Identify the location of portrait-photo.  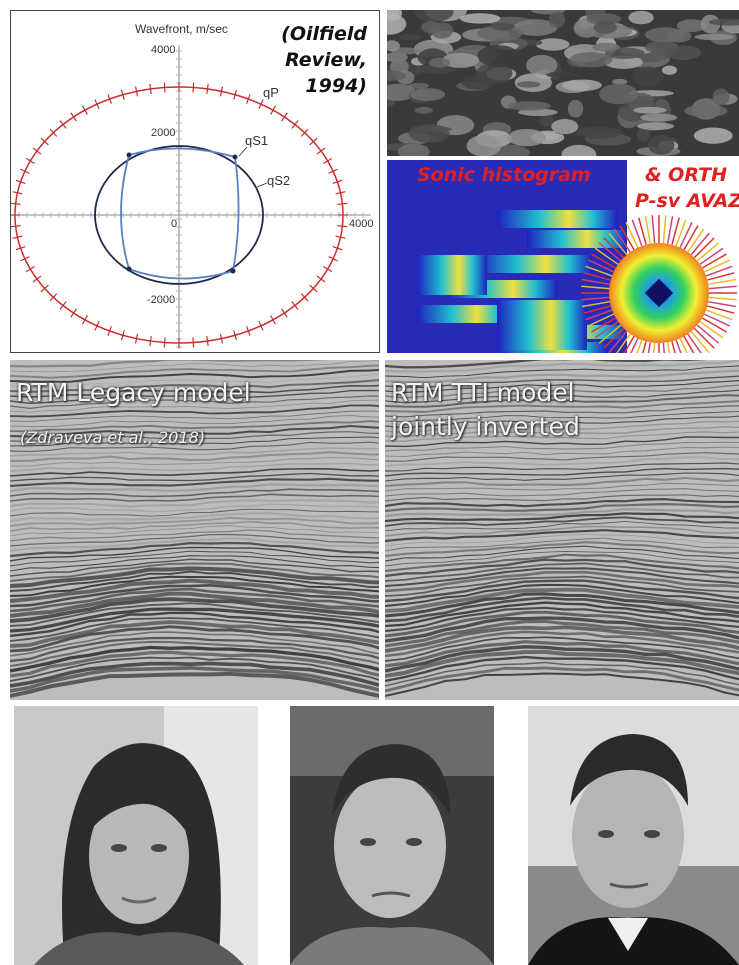
(136, 835).